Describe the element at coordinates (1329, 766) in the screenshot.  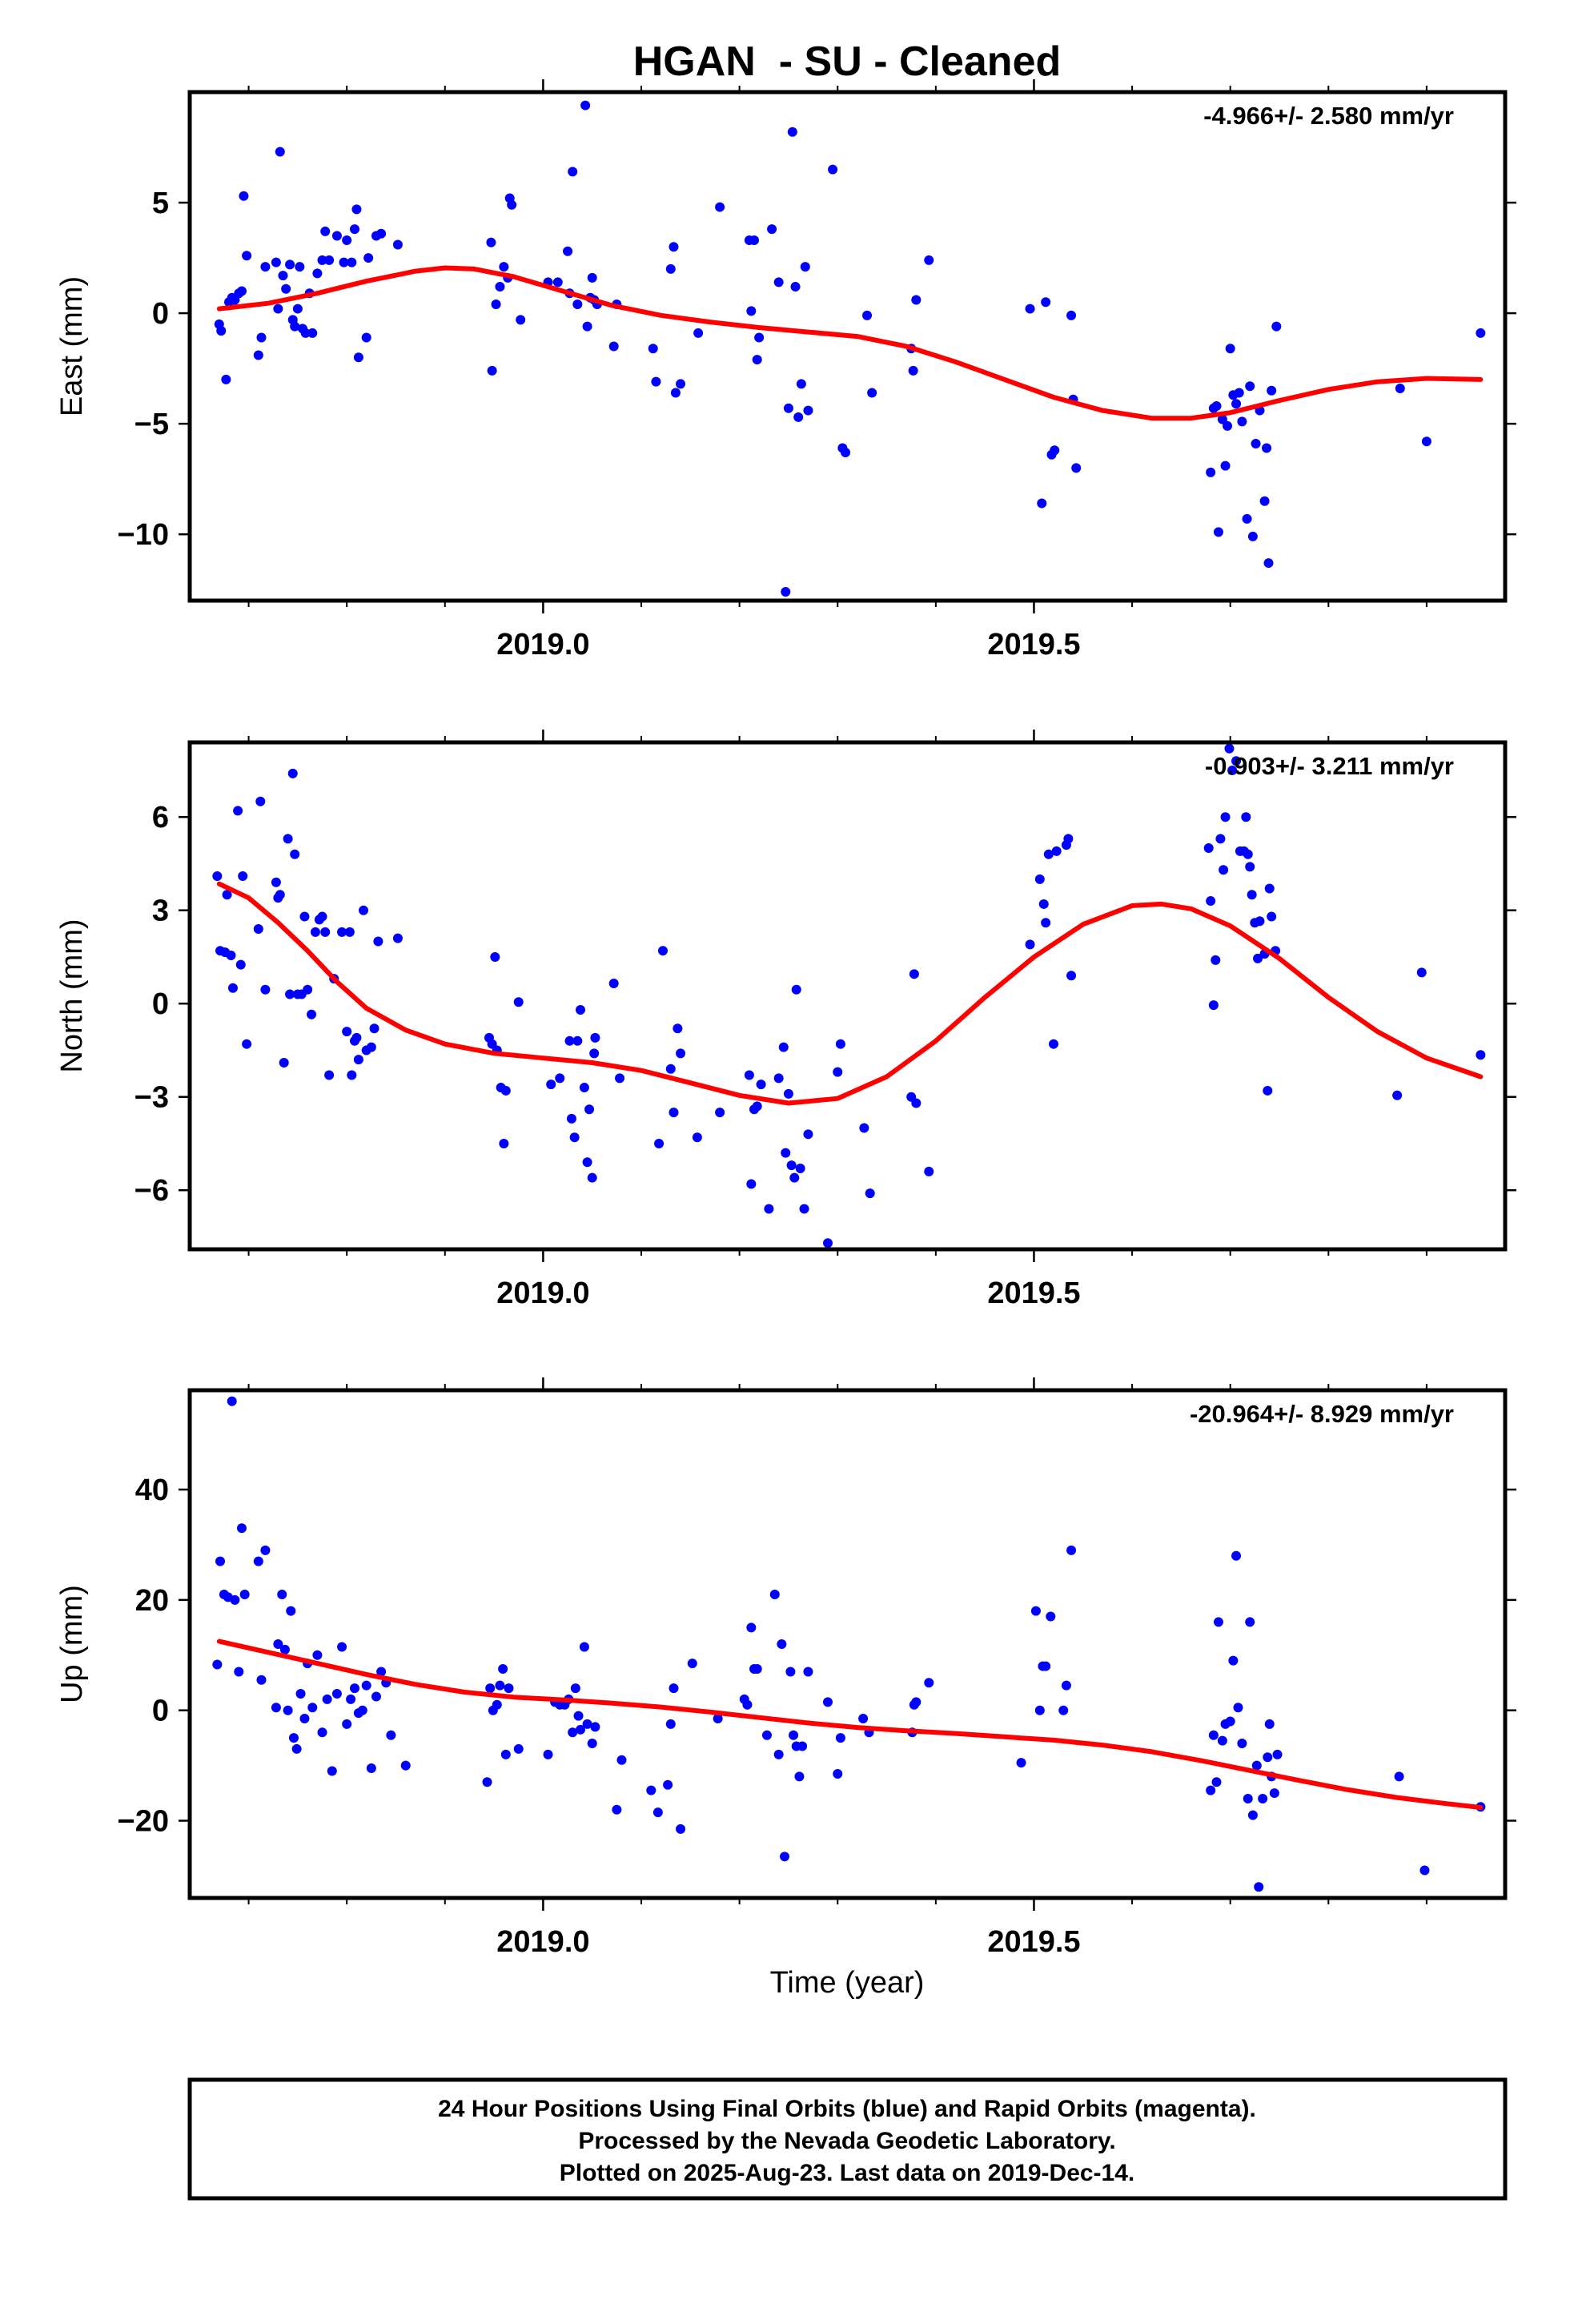
I see `north-rate-label: -0.903+/- 3.211 mm/yr` at that location.